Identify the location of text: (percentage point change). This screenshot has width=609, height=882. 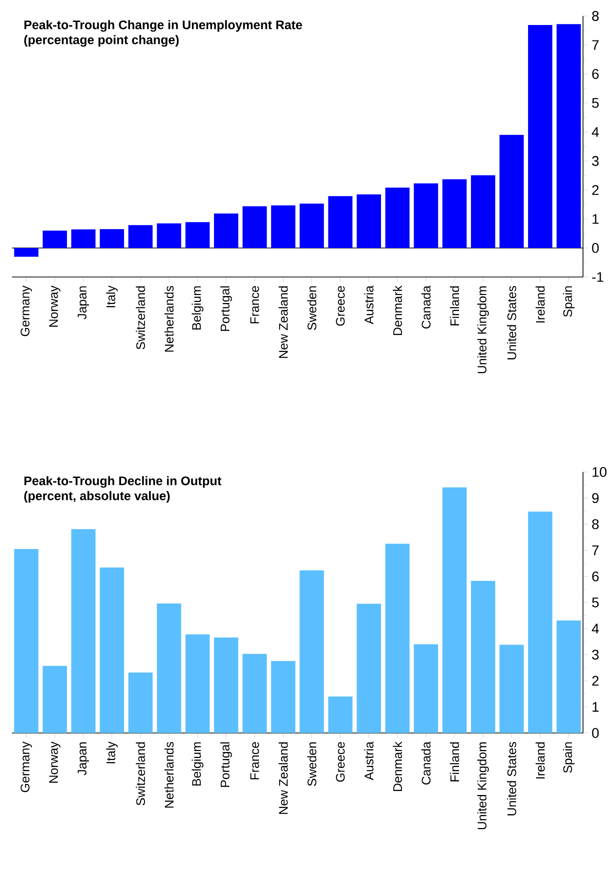
(101, 41).